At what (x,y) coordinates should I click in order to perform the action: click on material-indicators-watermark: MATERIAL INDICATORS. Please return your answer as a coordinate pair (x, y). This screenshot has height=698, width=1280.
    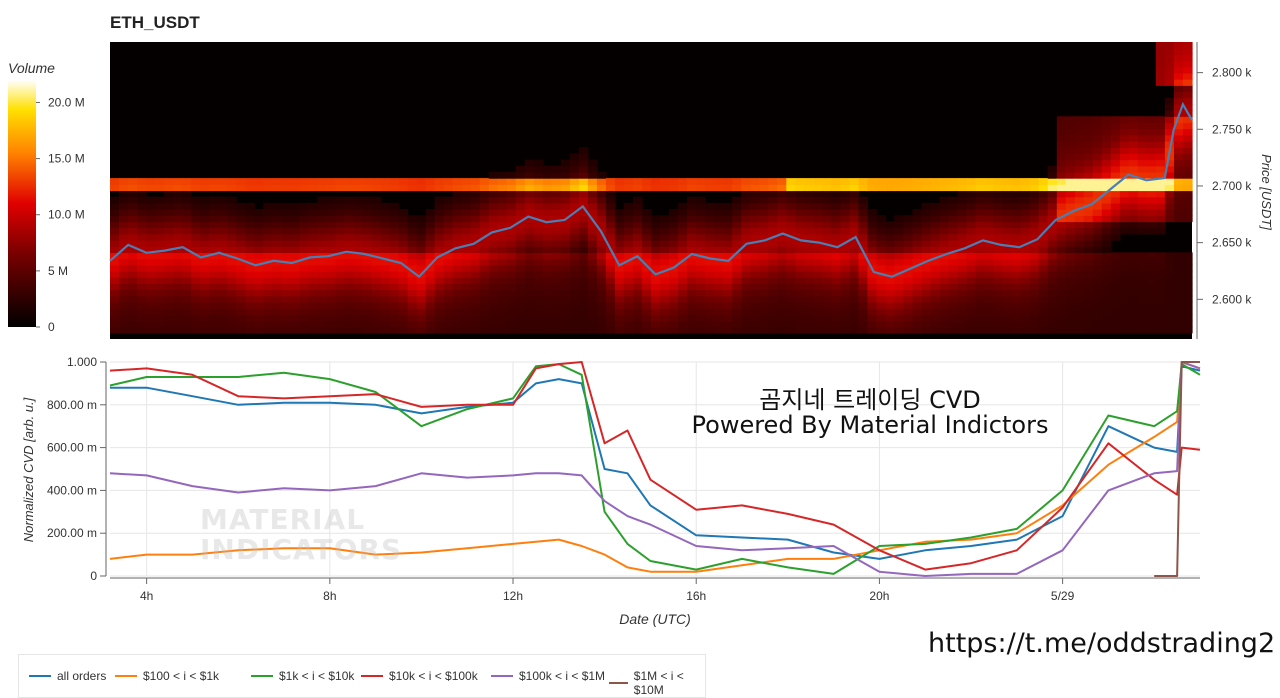
    Looking at the image, I should click on (301, 535).